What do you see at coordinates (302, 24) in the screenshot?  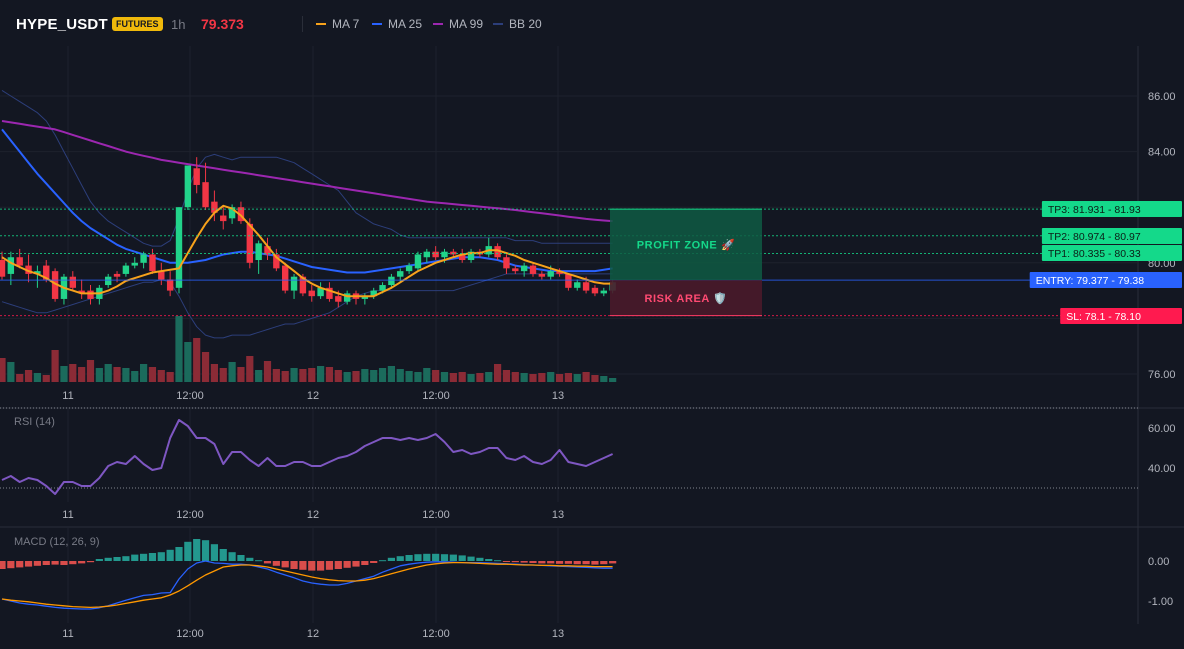 I see `header-divider` at bounding box center [302, 24].